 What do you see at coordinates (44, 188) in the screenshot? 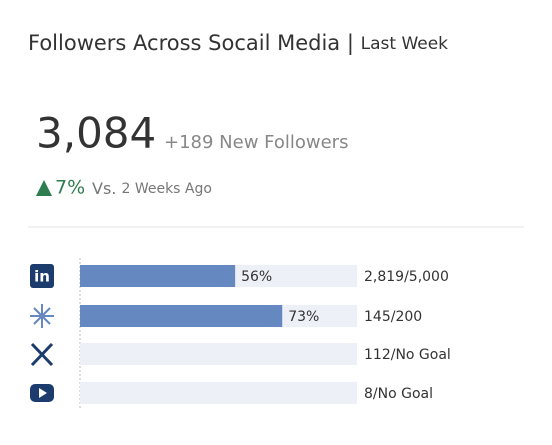
I see `up-arrow` at bounding box center [44, 188].